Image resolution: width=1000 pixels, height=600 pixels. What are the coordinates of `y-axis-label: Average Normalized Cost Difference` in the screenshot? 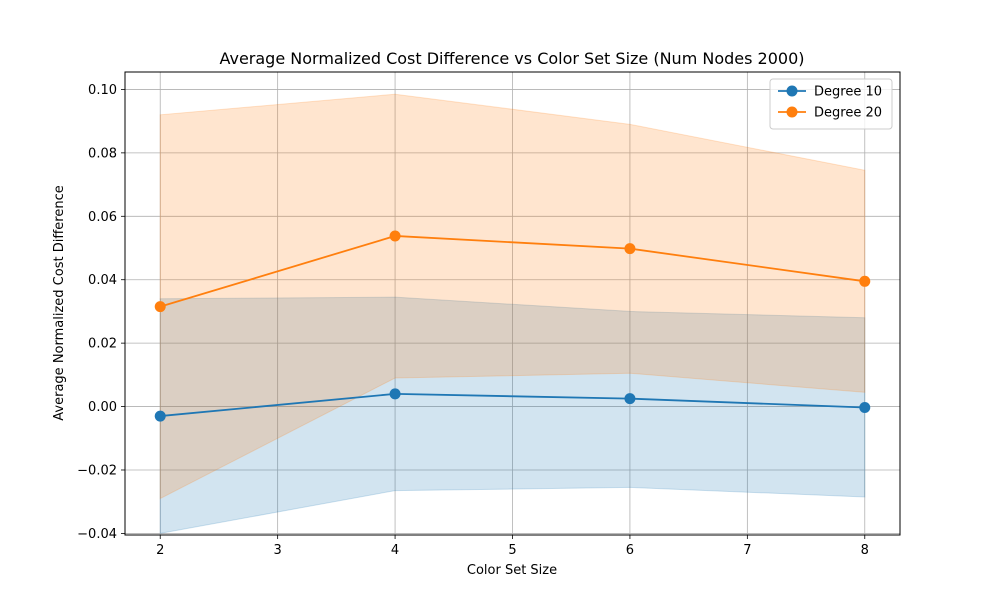 It's located at (59, 302).